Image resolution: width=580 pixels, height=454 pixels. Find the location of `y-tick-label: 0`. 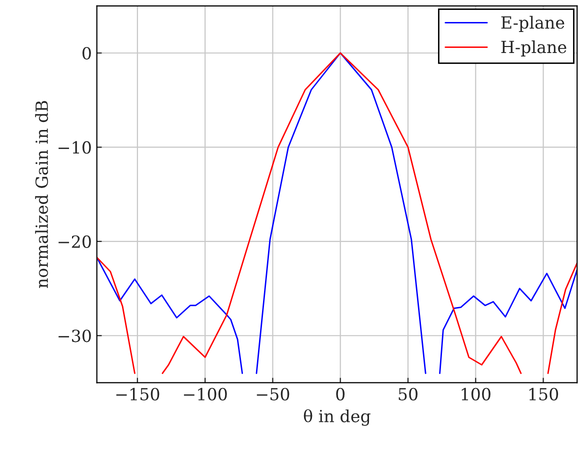

y-tick-label: 0 is located at coordinates (86, 53).